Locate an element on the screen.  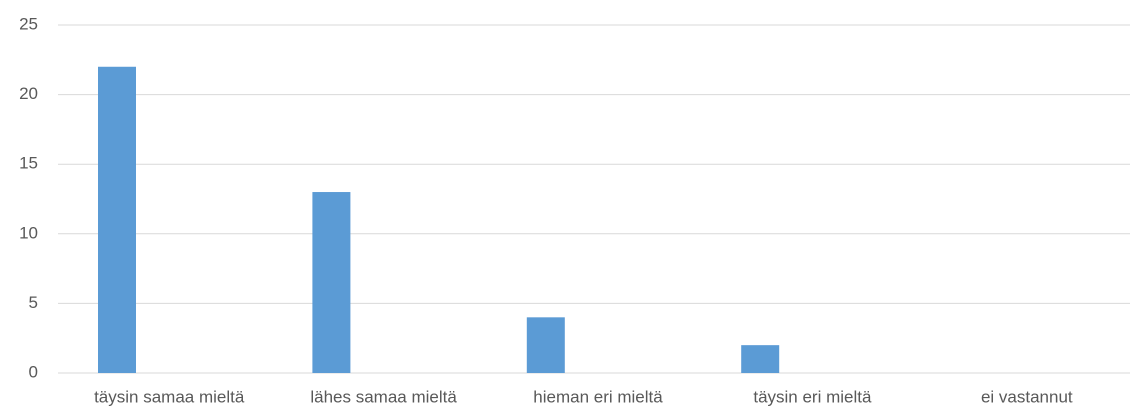
y-tick-label: 10 is located at coordinates (28, 232).